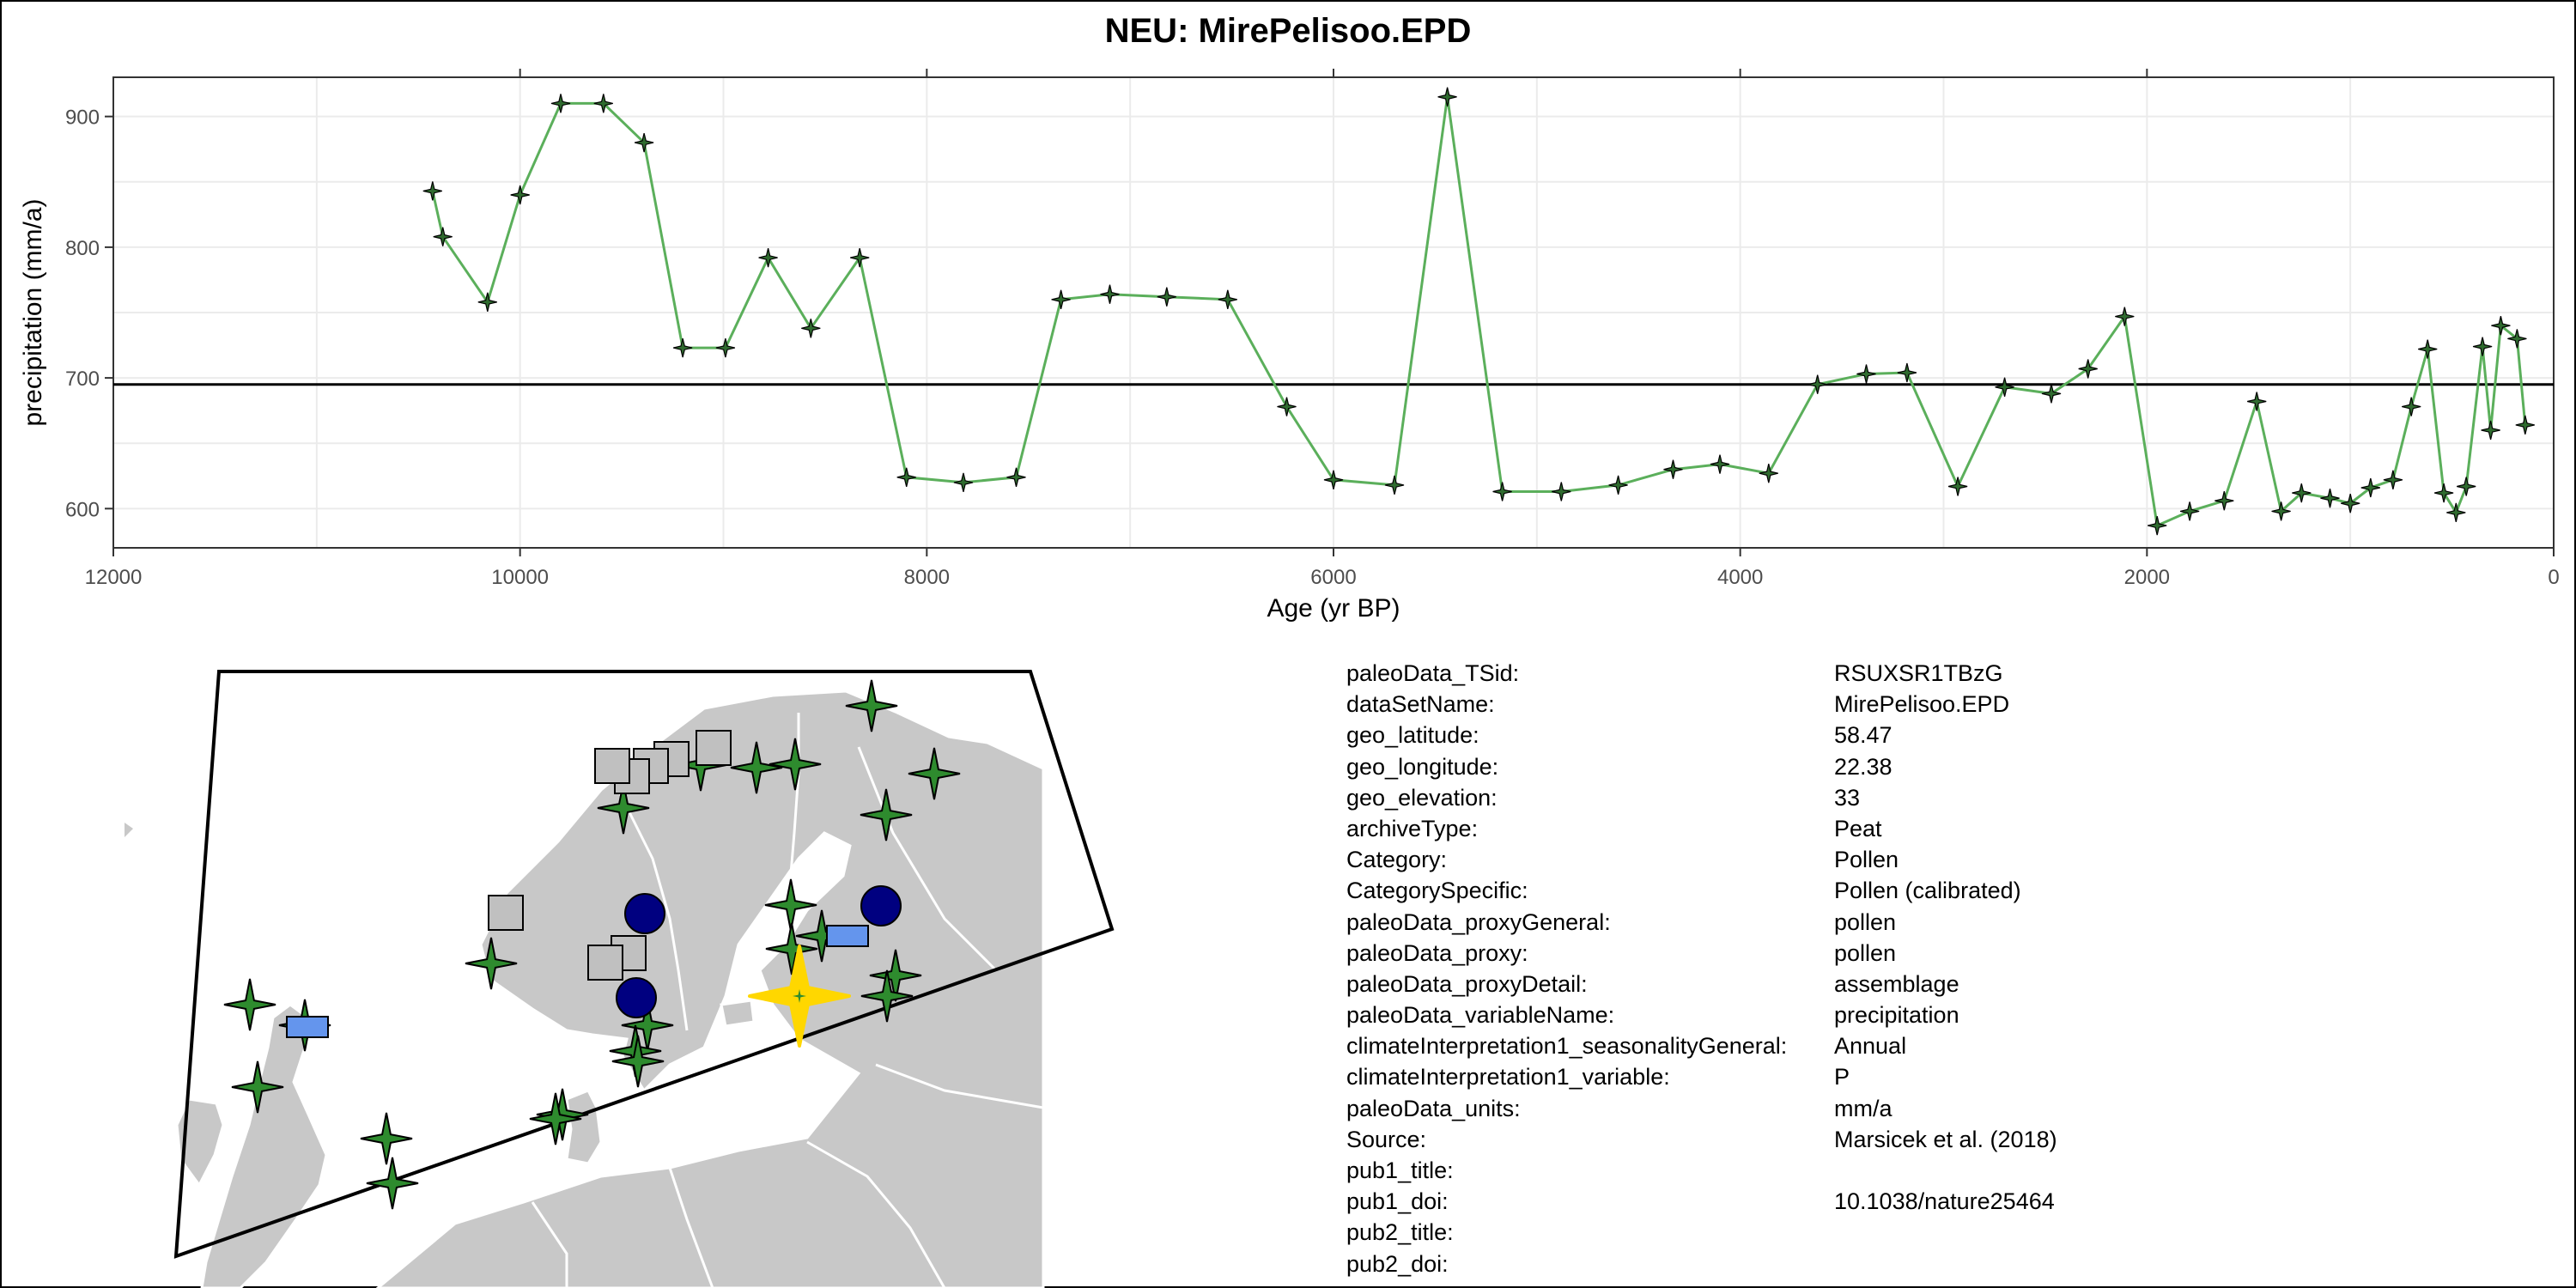 The height and width of the screenshot is (1288, 2576). I want to click on metadata-key: pub2_doi:, so click(1397, 1263).